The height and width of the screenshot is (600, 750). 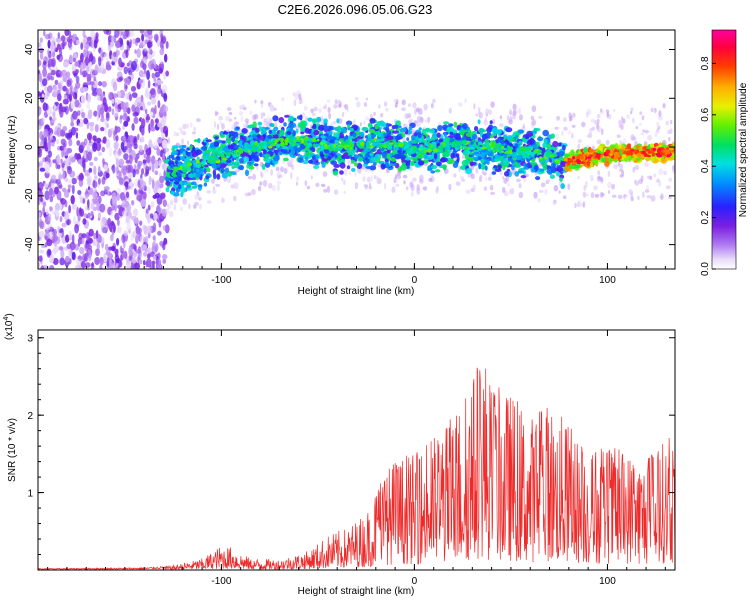 What do you see at coordinates (609, 192) in the screenshot?
I see `heatmap-cell-2004` at bounding box center [609, 192].